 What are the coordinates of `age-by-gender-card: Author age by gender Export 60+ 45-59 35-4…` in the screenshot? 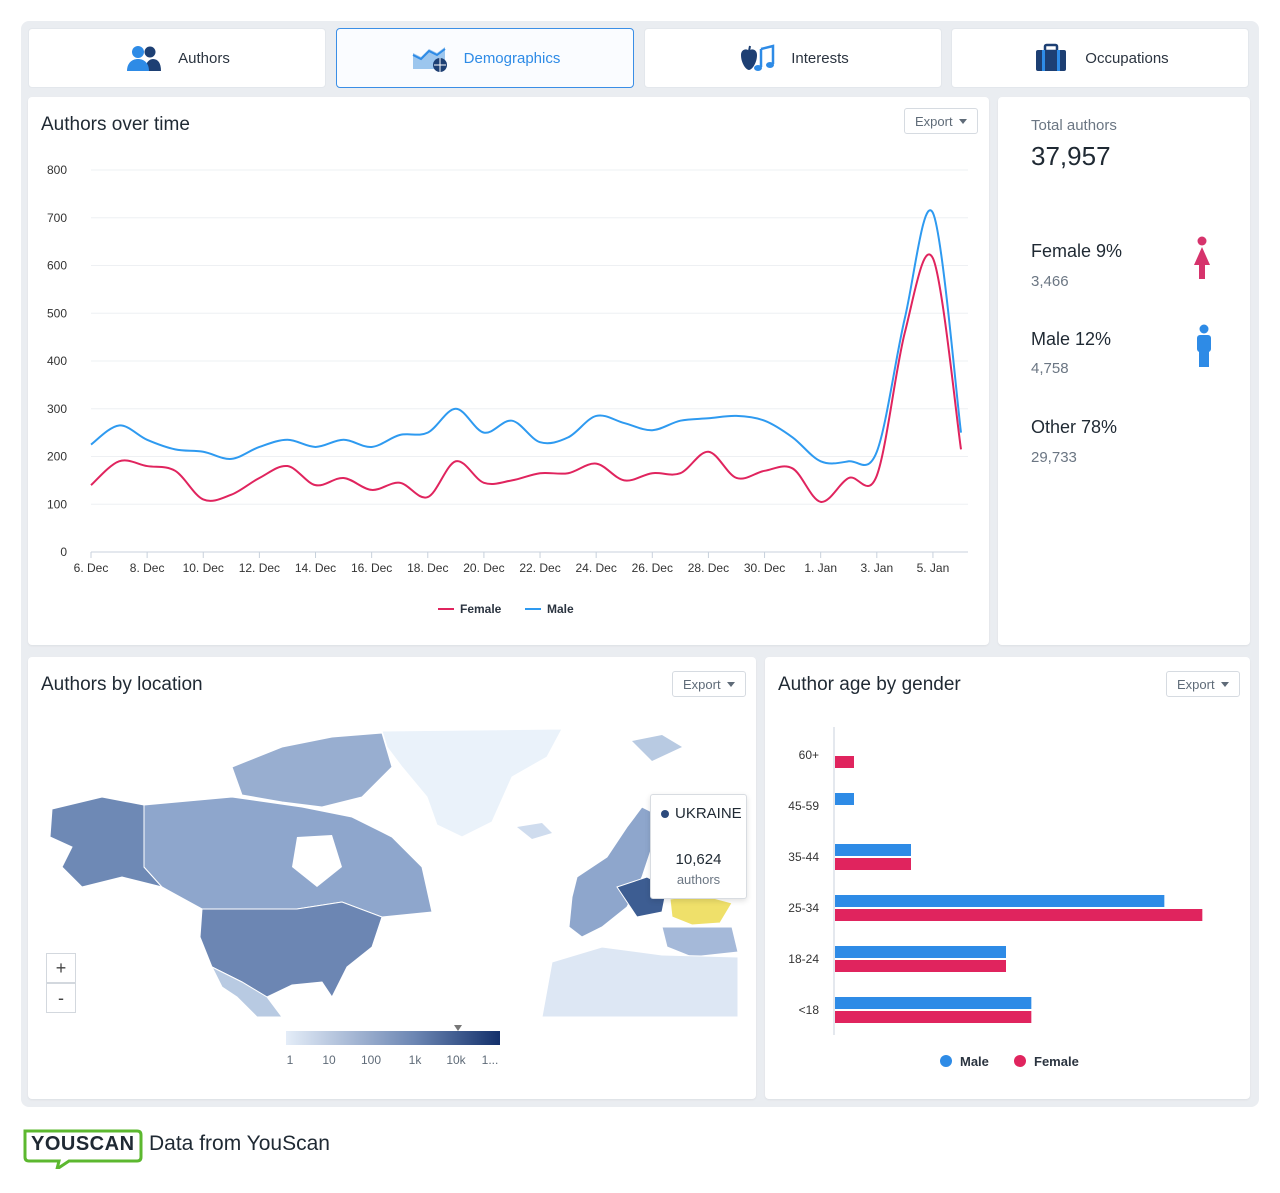 It's located at (1007, 878).